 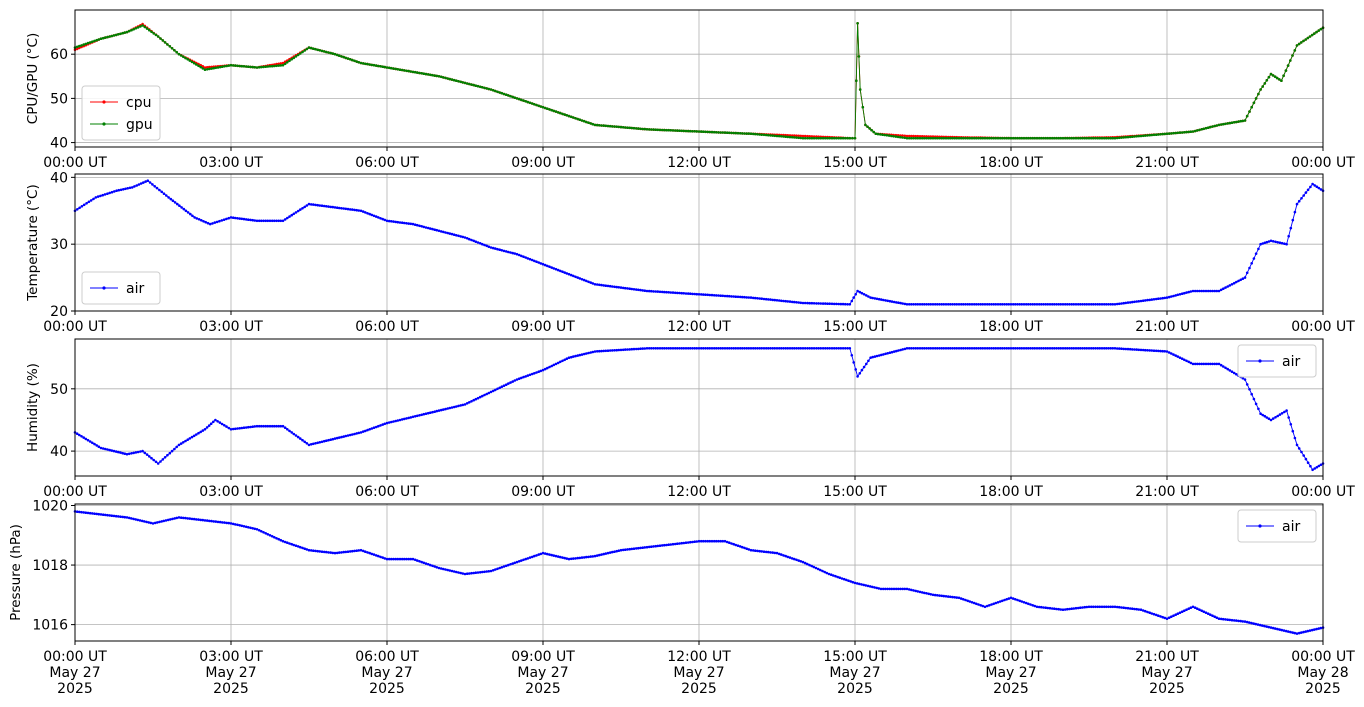 I want to click on x-tick-label: 21:00 UT, so click(x=1167, y=327).